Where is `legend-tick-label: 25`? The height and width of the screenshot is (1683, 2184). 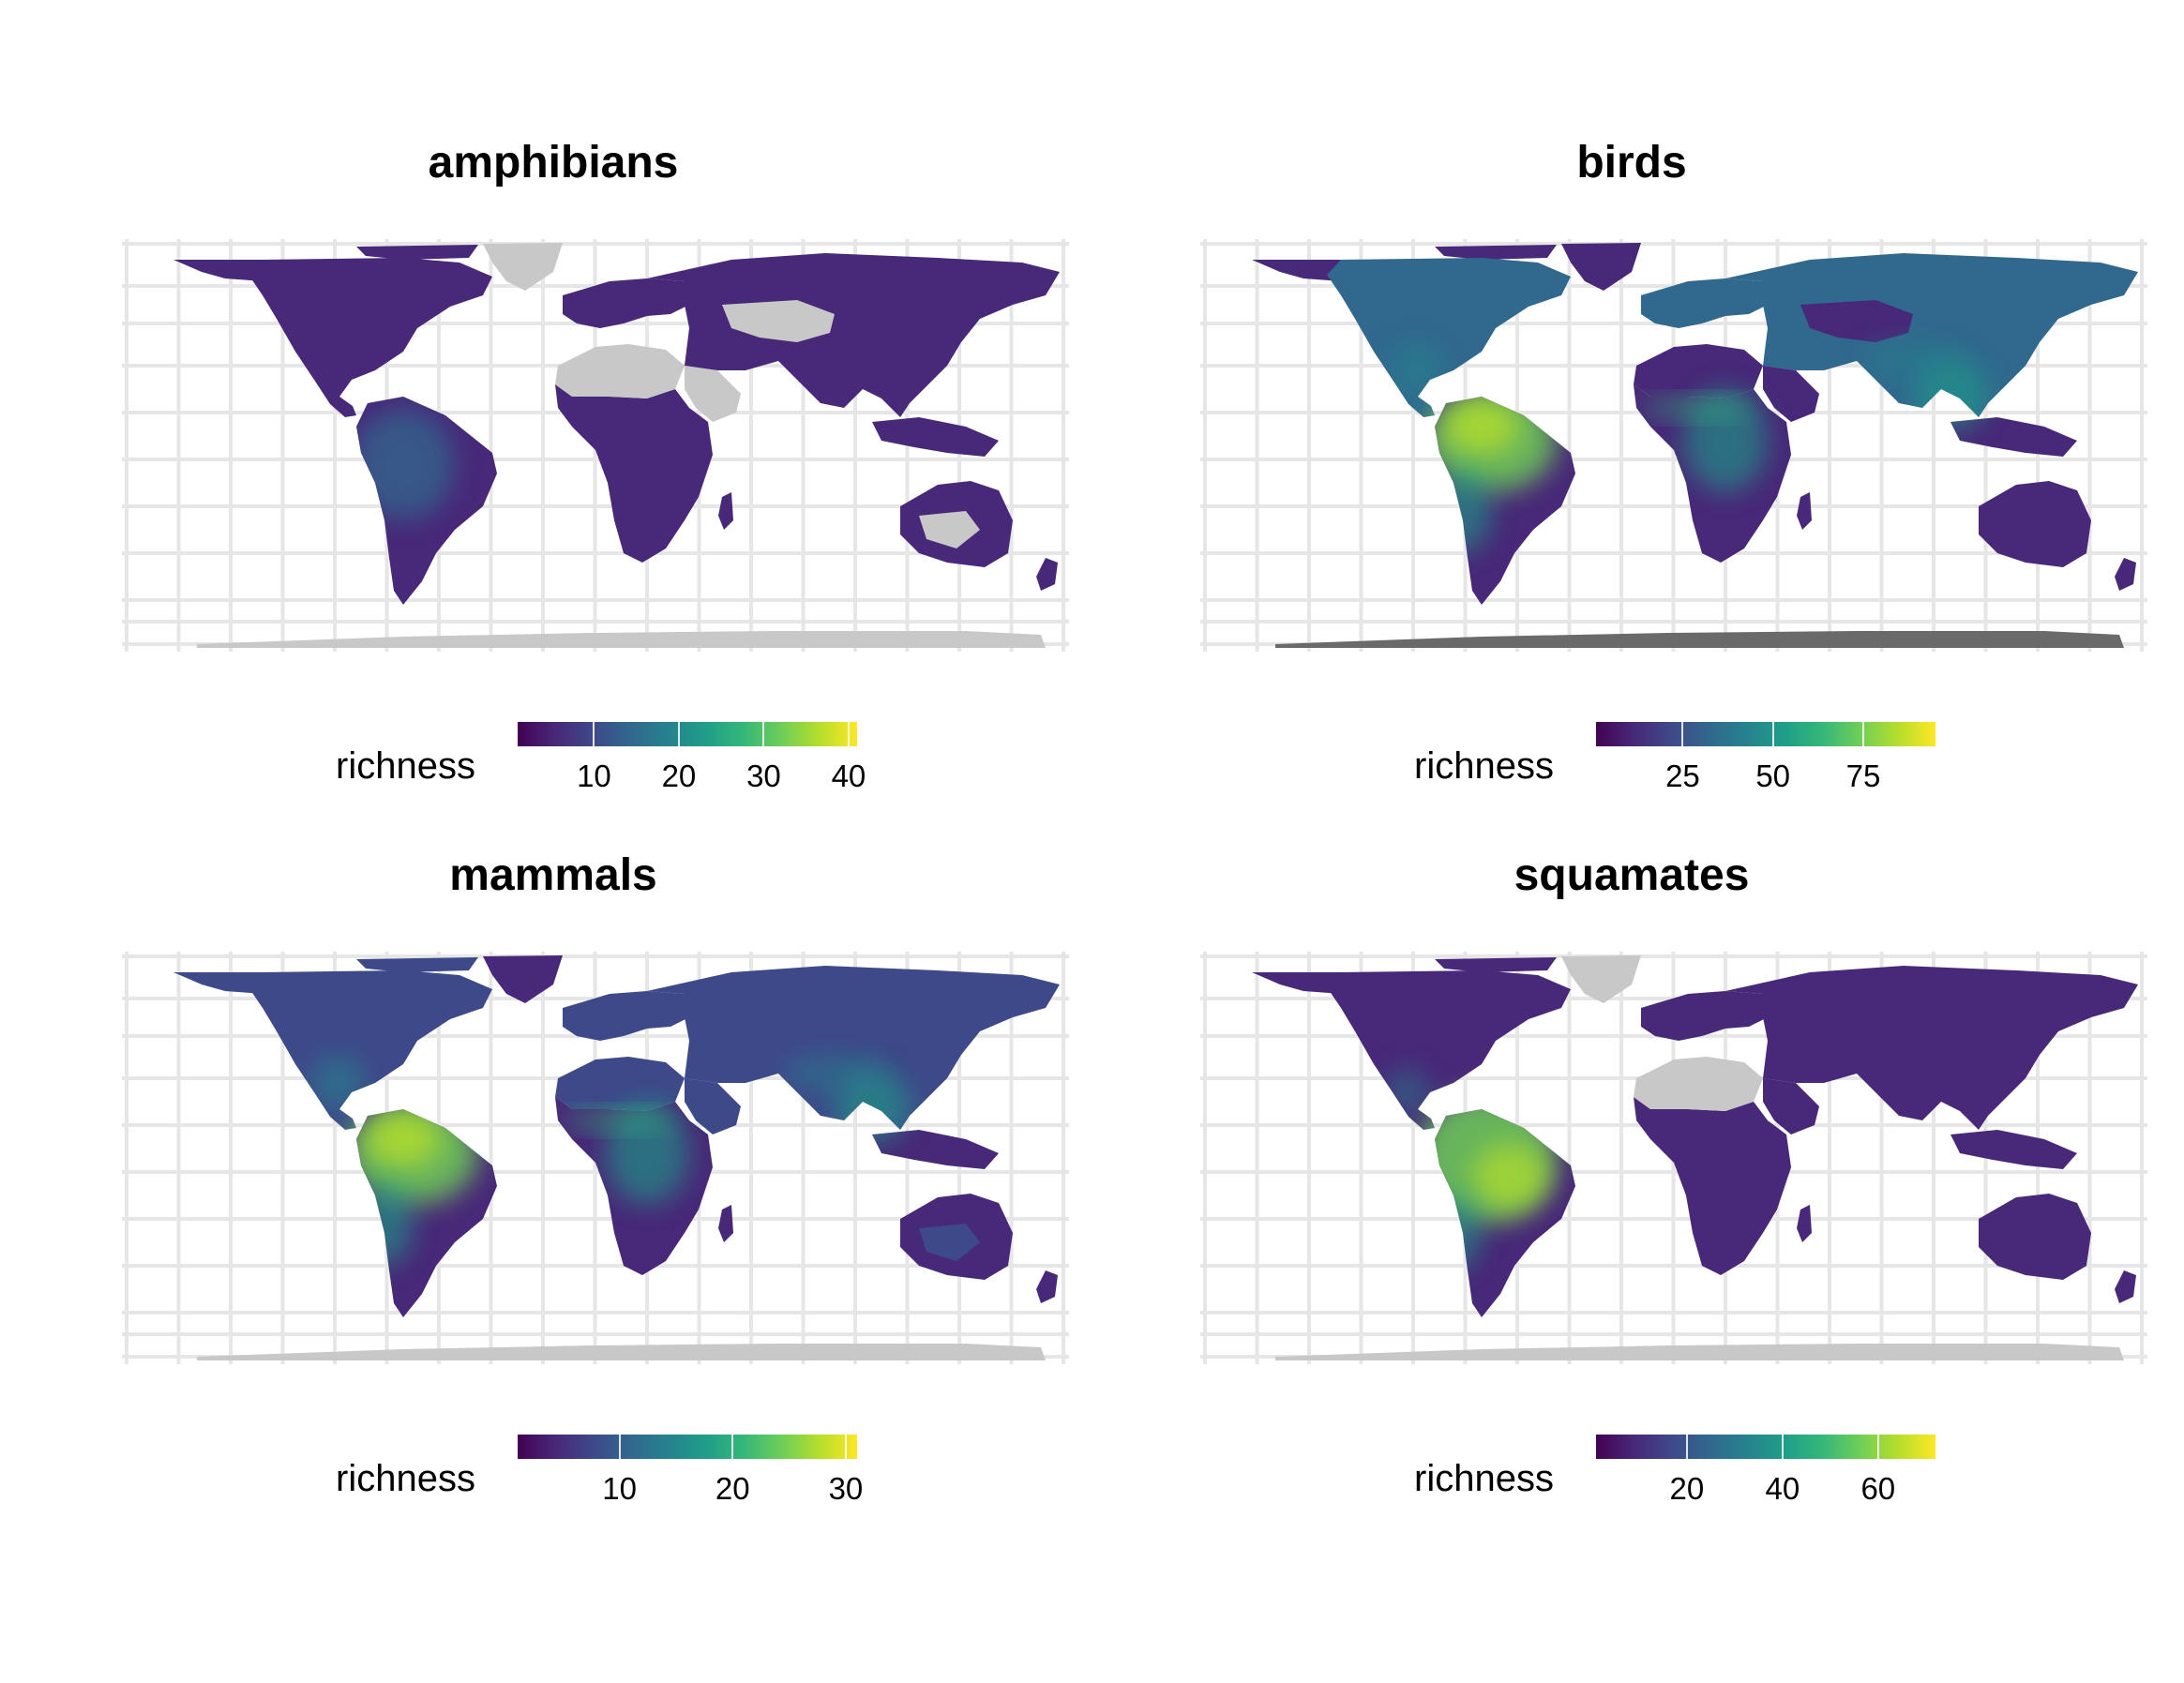 legend-tick-label: 25 is located at coordinates (1682, 776).